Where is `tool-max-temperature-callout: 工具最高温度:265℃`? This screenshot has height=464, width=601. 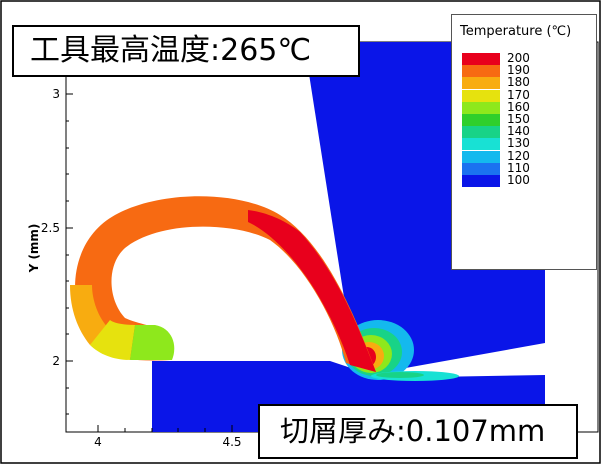 tool-max-temperature-callout: 工具最高温度:265℃ is located at coordinates (186, 51).